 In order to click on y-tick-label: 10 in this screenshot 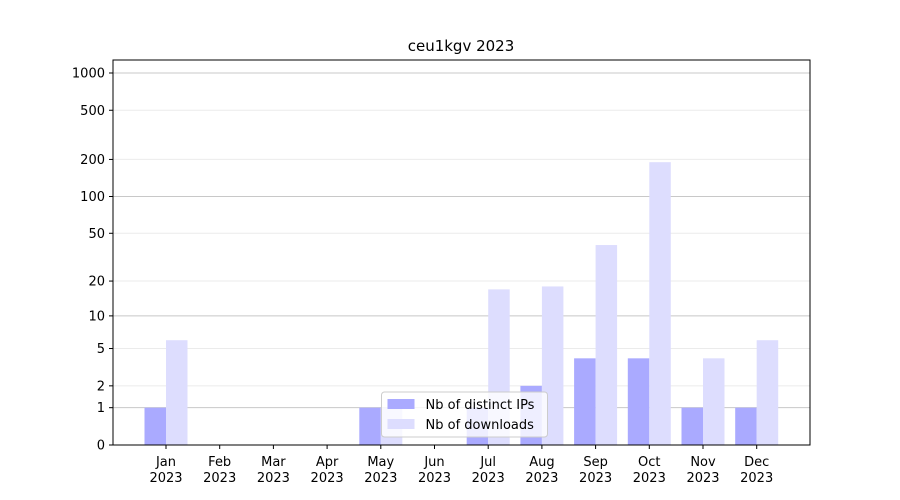, I will do `click(96, 316)`.